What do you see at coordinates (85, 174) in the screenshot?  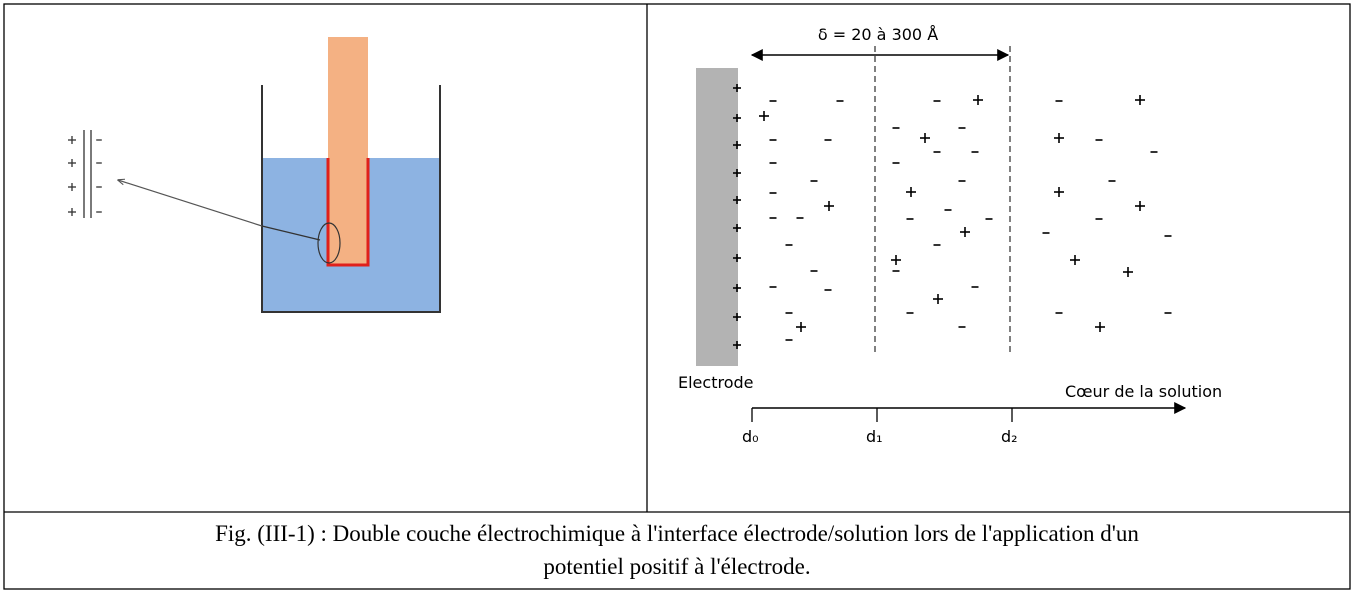 I see `capacitor-symbol` at bounding box center [85, 174].